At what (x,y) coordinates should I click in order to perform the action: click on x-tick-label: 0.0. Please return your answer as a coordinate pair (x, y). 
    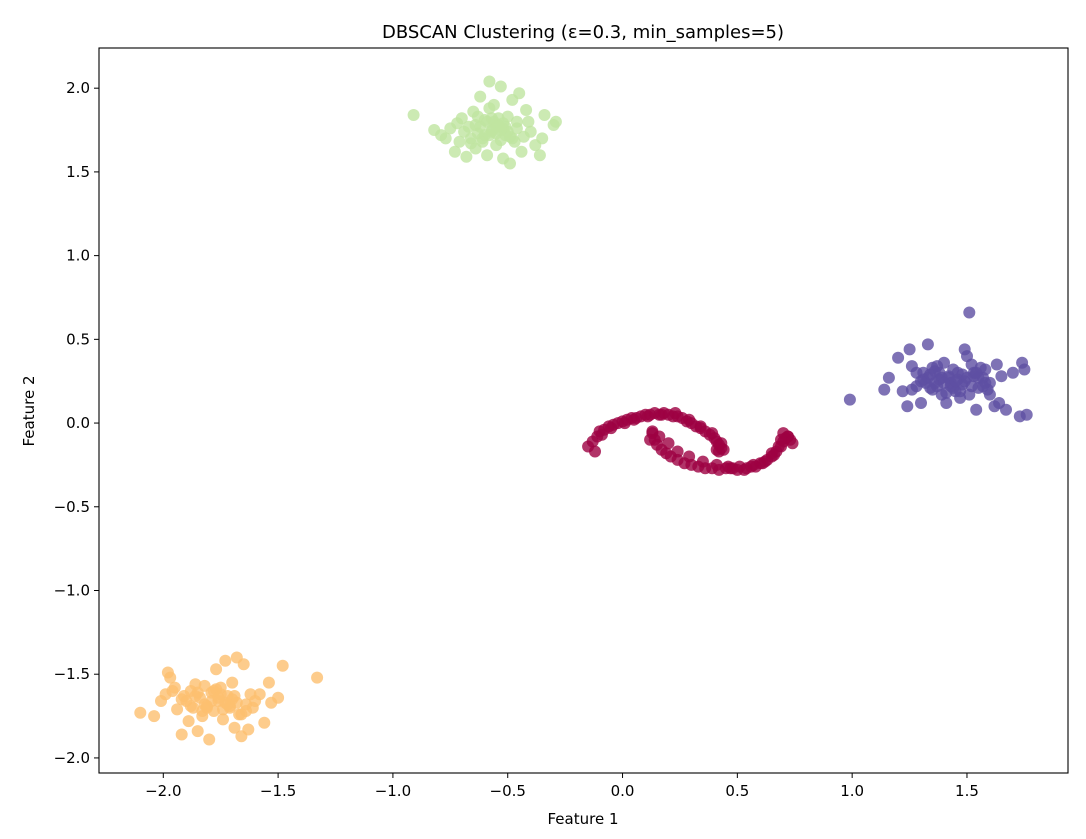
    Looking at the image, I should click on (623, 791).